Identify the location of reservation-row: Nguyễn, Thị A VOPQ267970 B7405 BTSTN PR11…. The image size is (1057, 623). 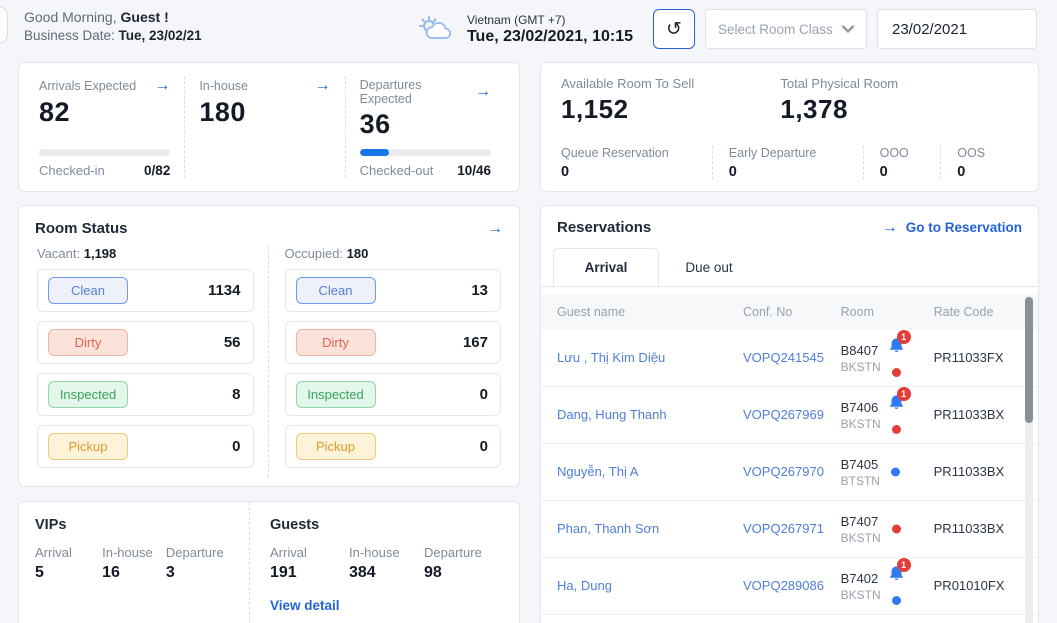
(789, 472).